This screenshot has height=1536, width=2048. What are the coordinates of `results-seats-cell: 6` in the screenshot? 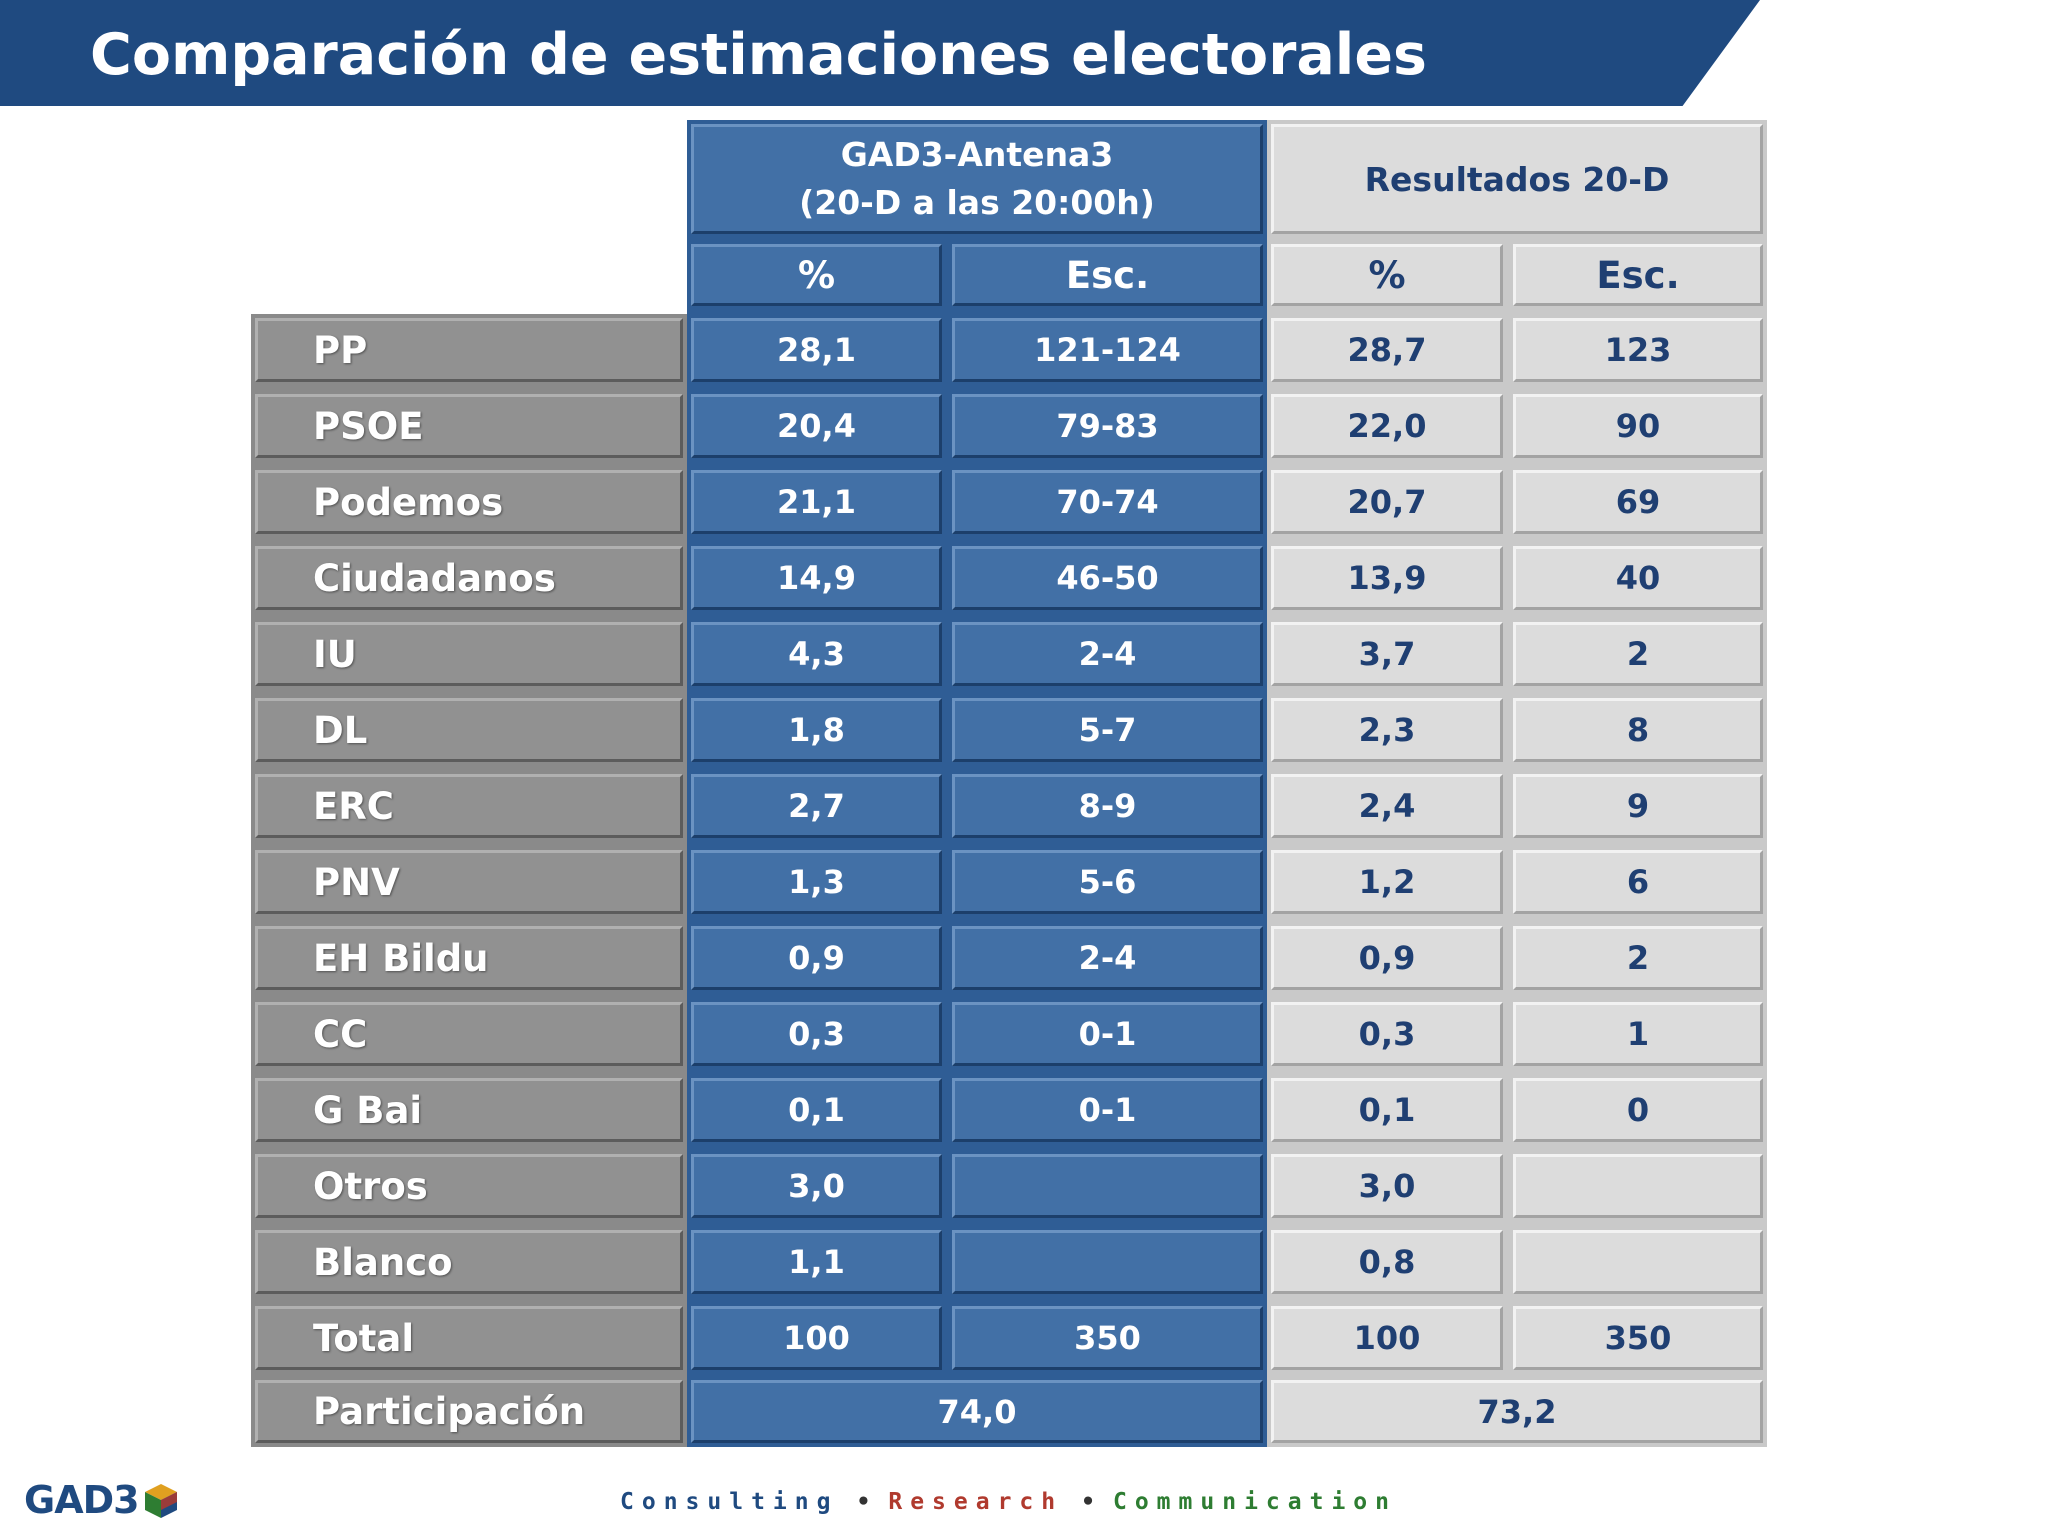 It's located at (1638, 882).